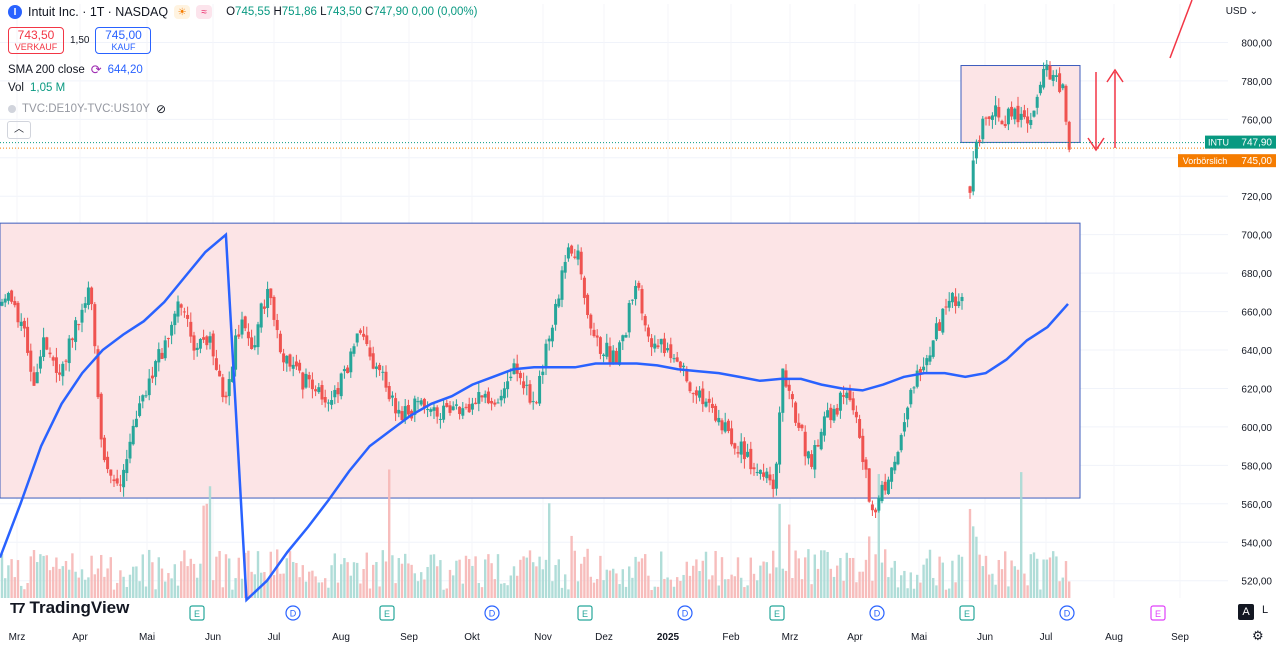 The image size is (1280, 646). I want to click on currency-selector: USD ⌄, so click(1241, 11).